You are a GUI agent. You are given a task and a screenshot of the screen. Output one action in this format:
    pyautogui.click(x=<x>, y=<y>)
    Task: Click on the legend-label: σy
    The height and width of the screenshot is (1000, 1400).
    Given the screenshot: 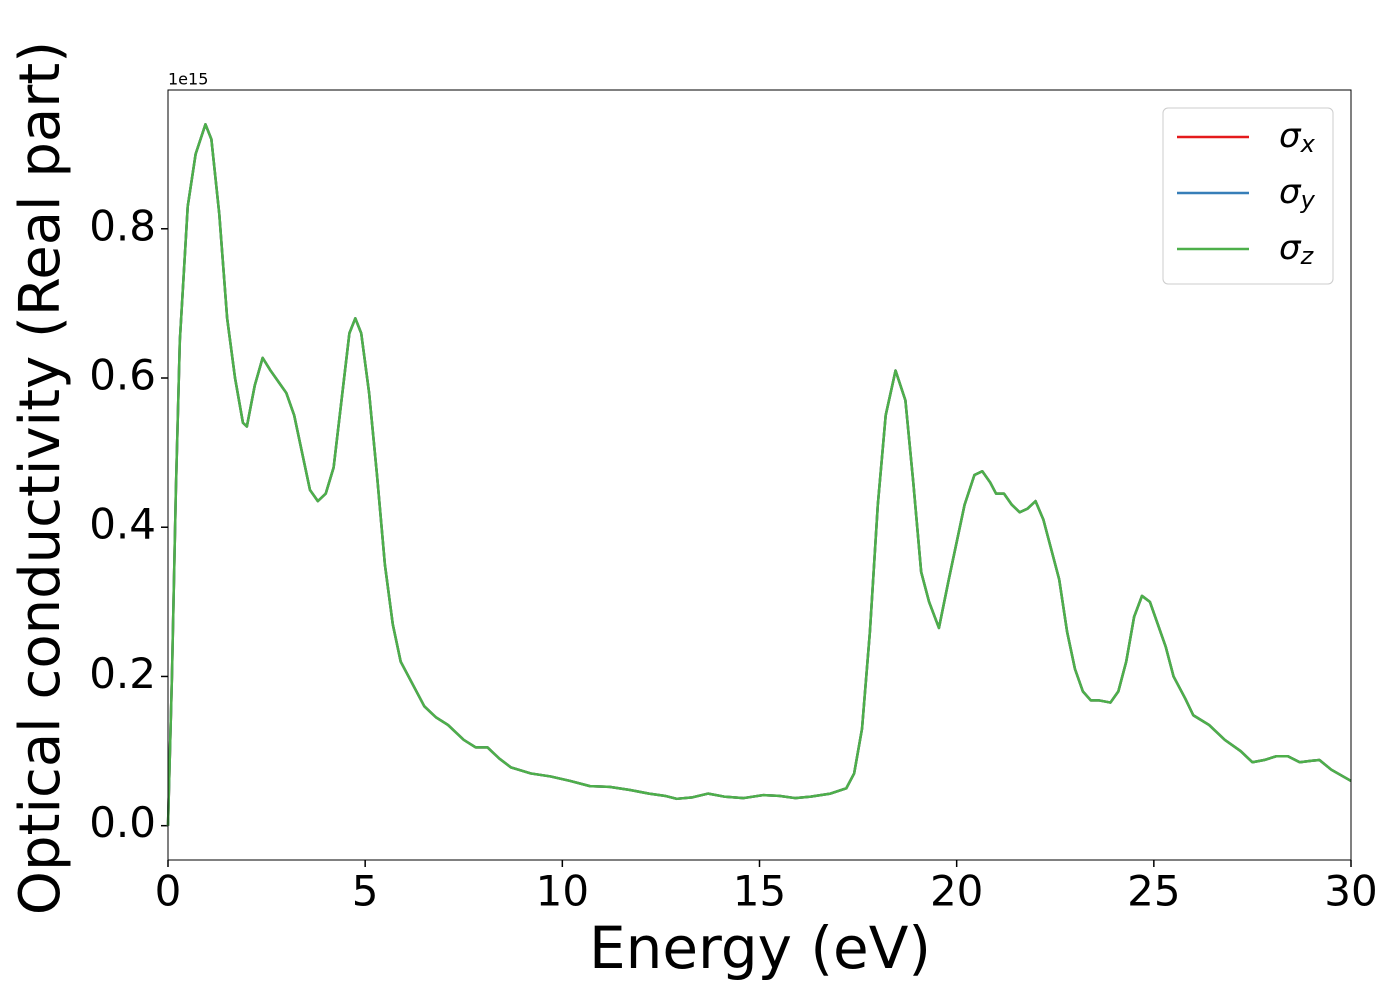 What is the action you would take?
    pyautogui.click(x=1297, y=193)
    